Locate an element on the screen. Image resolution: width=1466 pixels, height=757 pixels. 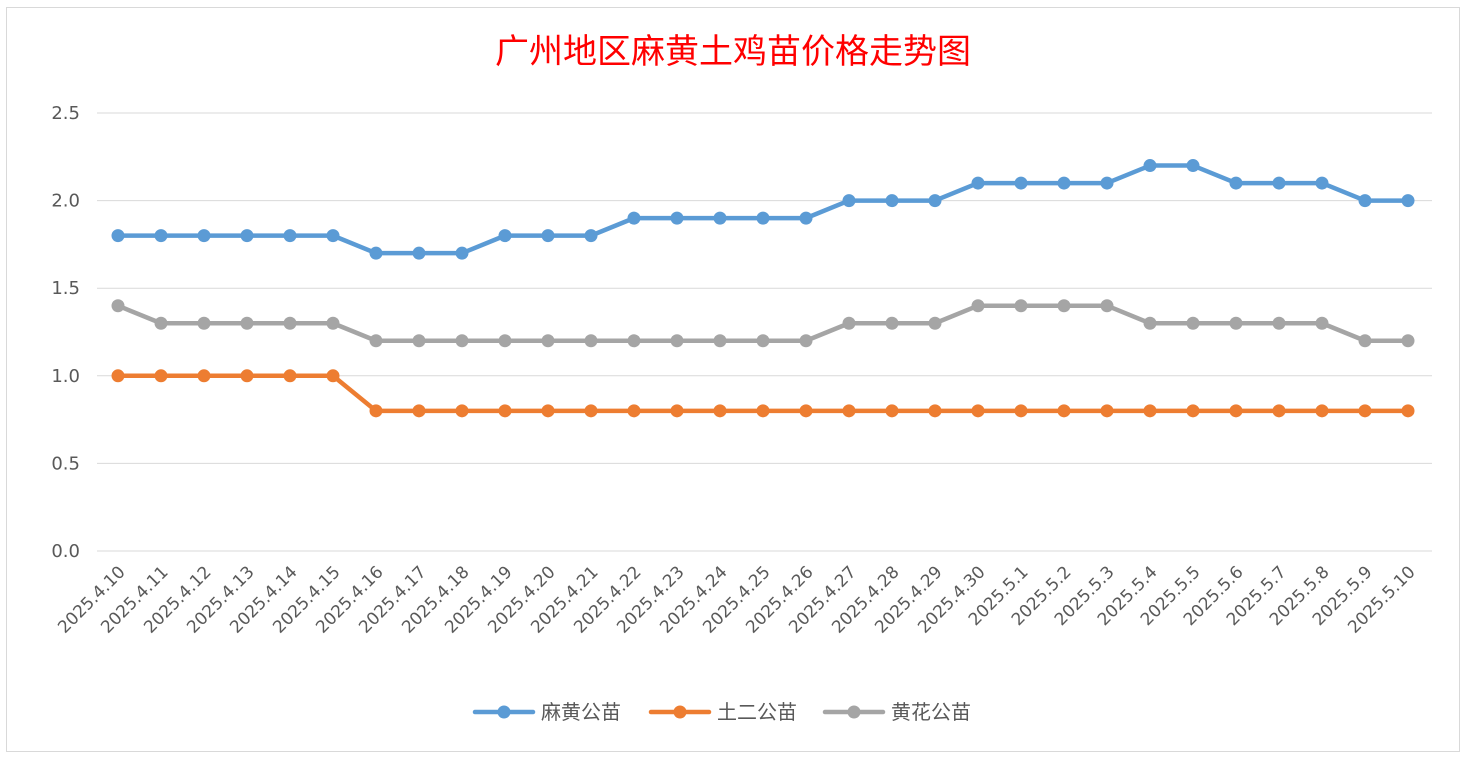
legend-item: 黄花公苗 is located at coordinates (896, 712).